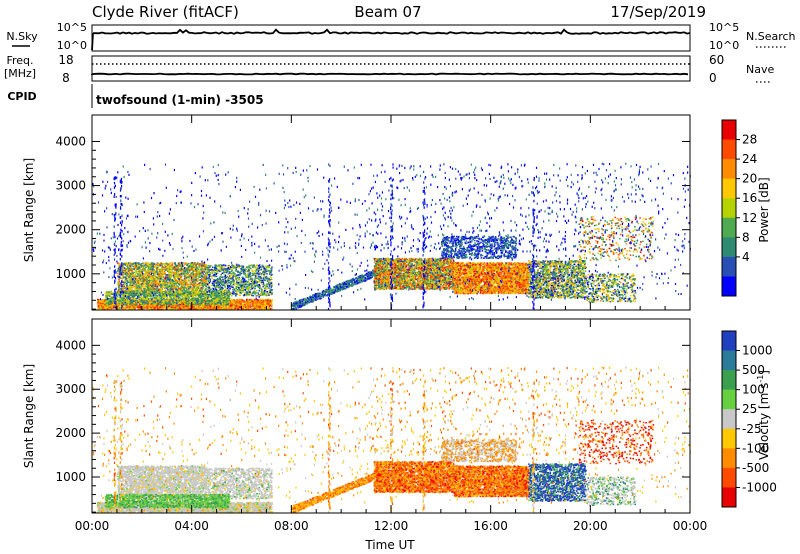 The image size is (800, 554). Describe the element at coordinates (391, 68) in the screenshot. I see `freq-panel-frame` at that location.